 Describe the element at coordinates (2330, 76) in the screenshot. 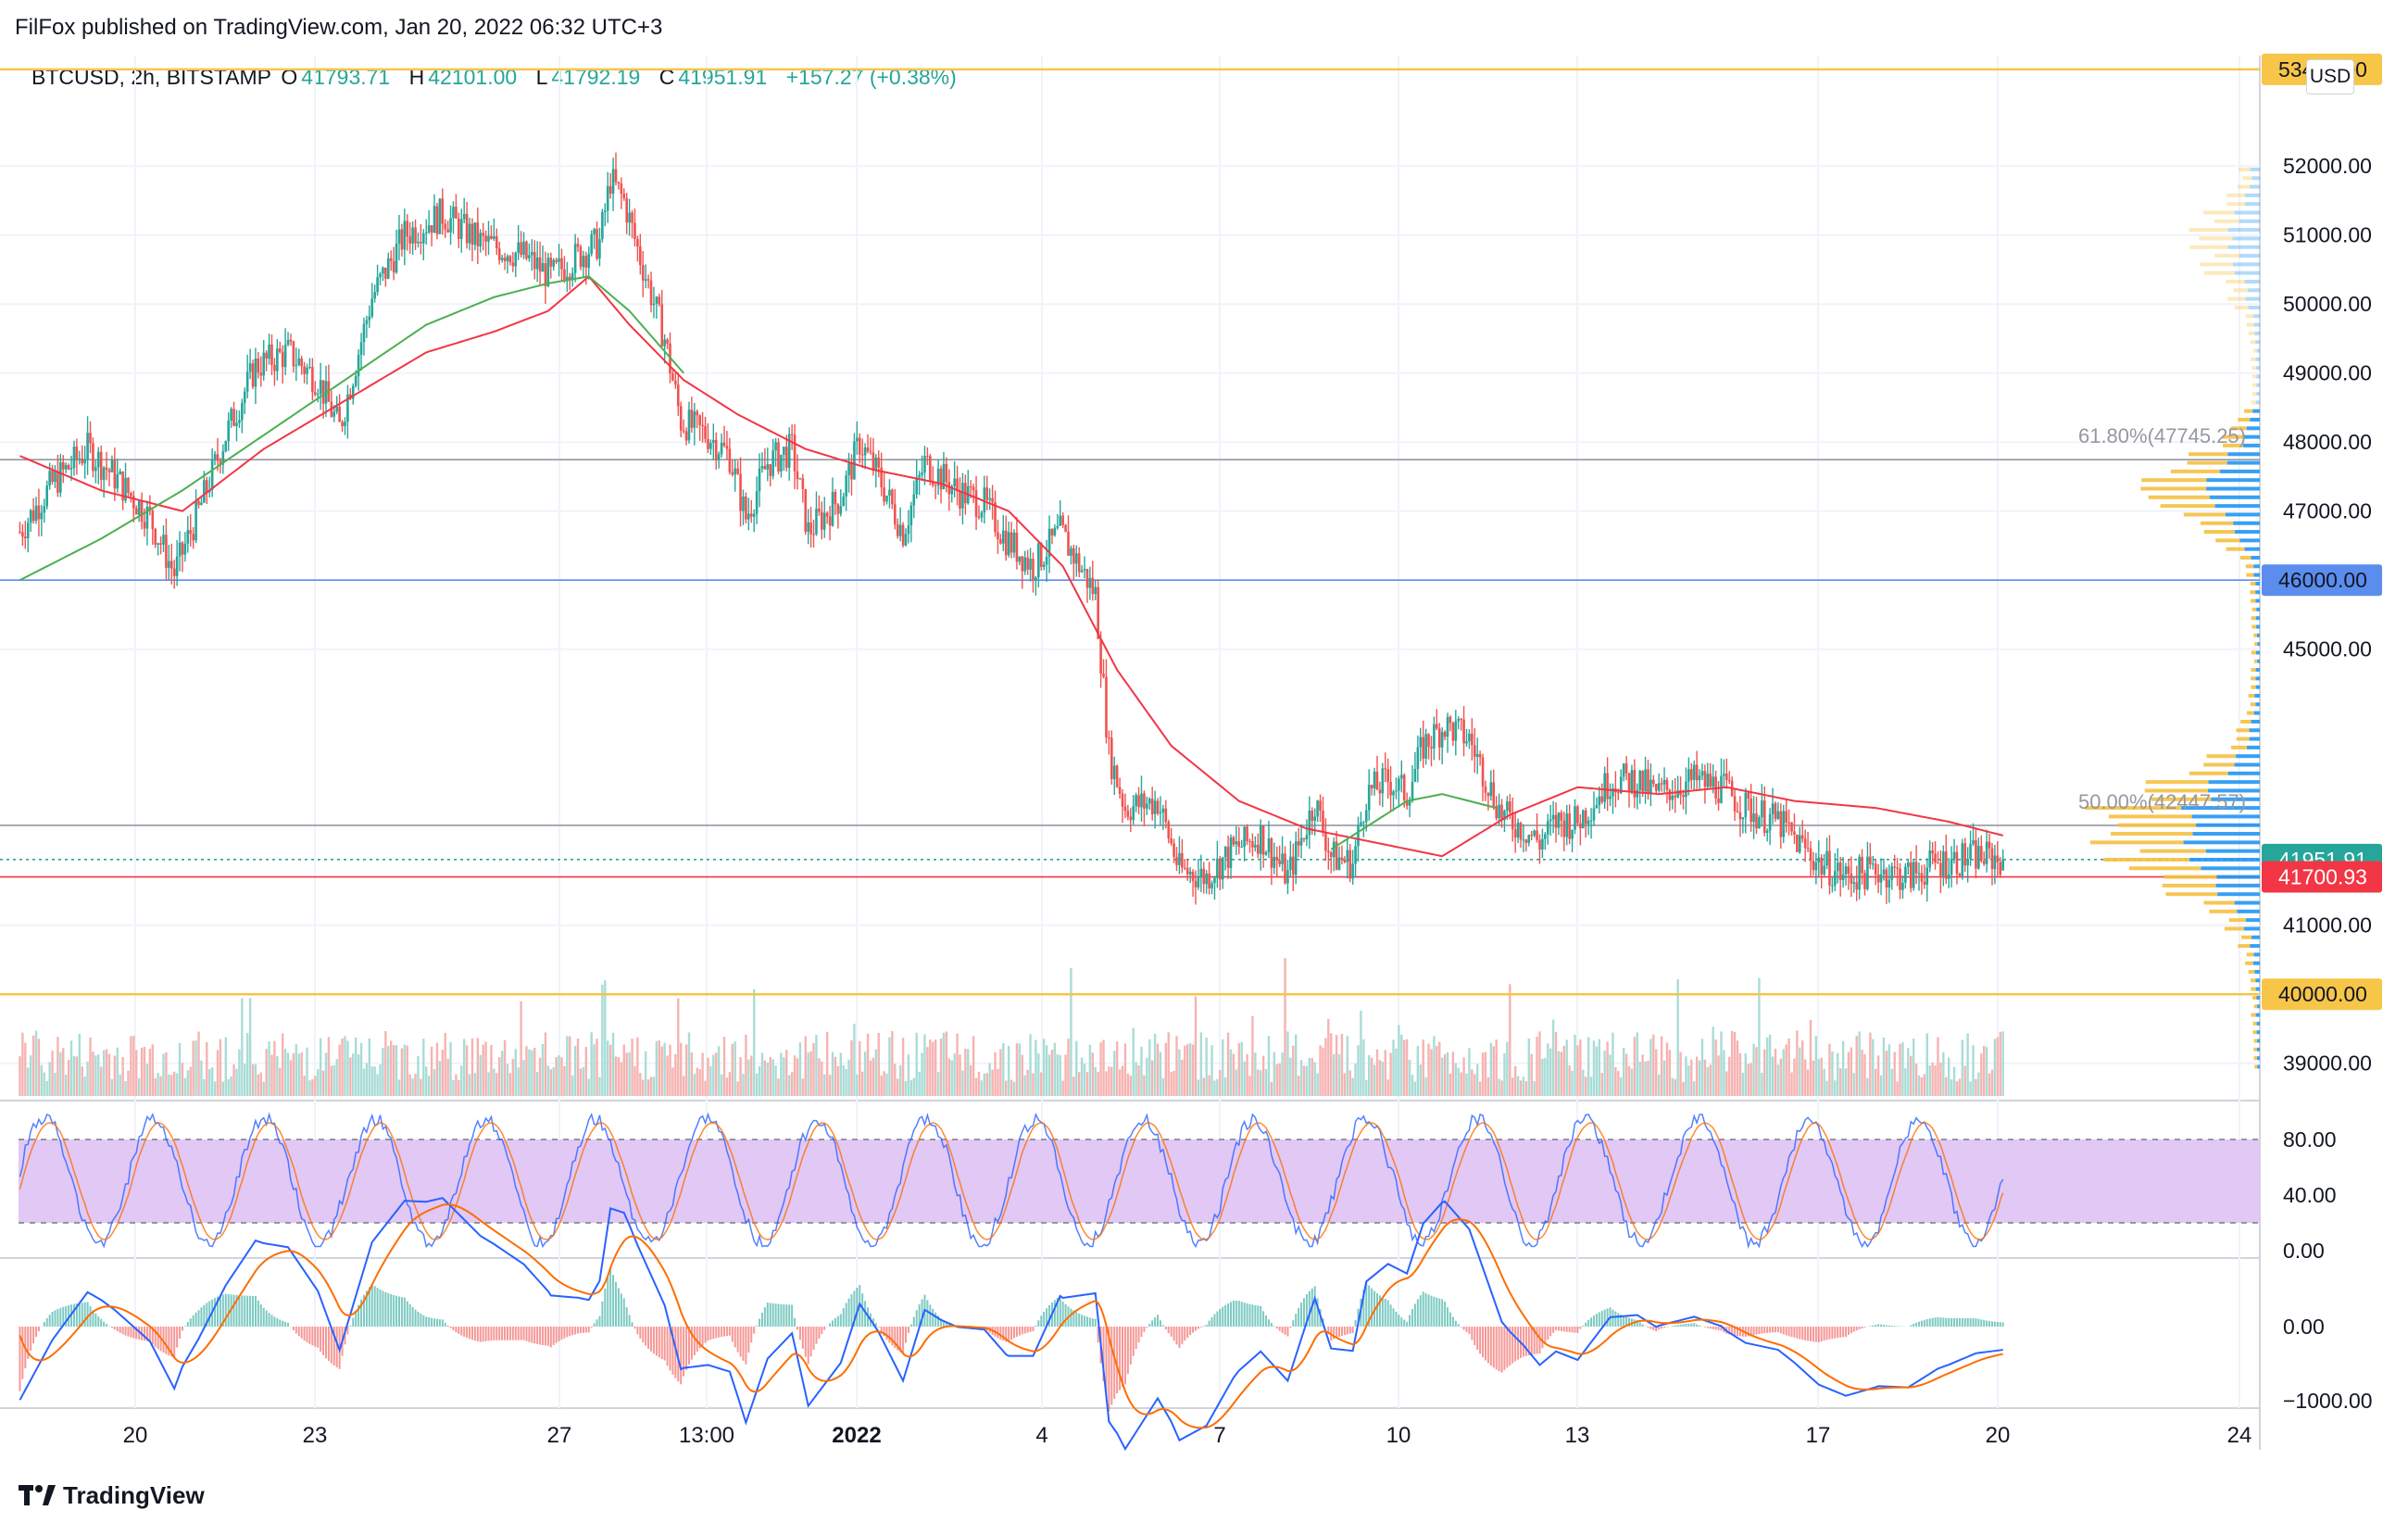

I see `currency-button: USD` at that location.